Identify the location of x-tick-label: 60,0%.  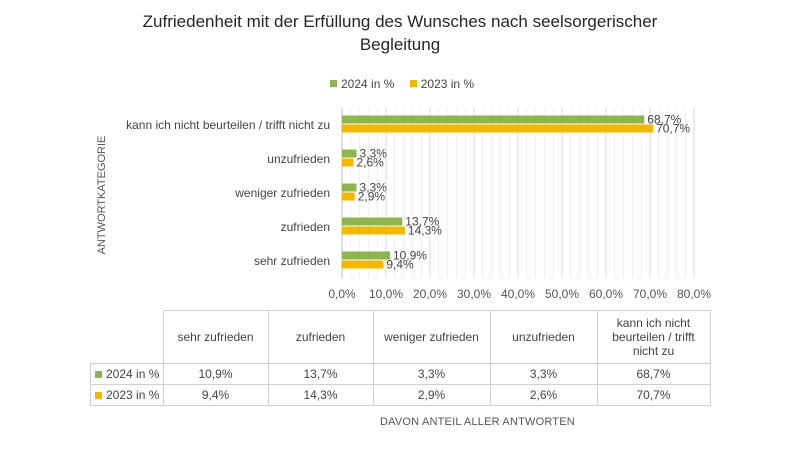
(606, 294).